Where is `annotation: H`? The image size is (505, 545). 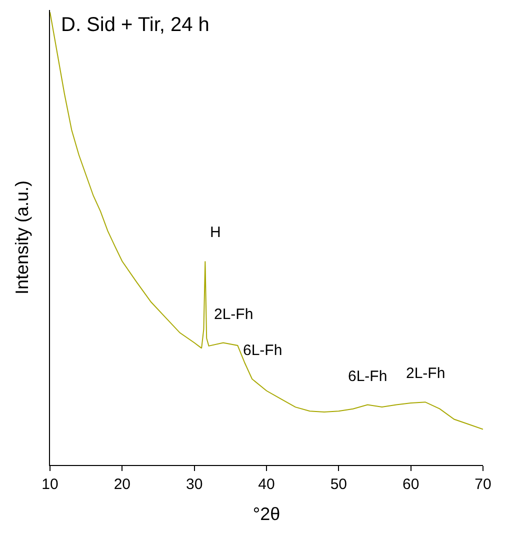 annotation: H is located at coordinates (215, 232).